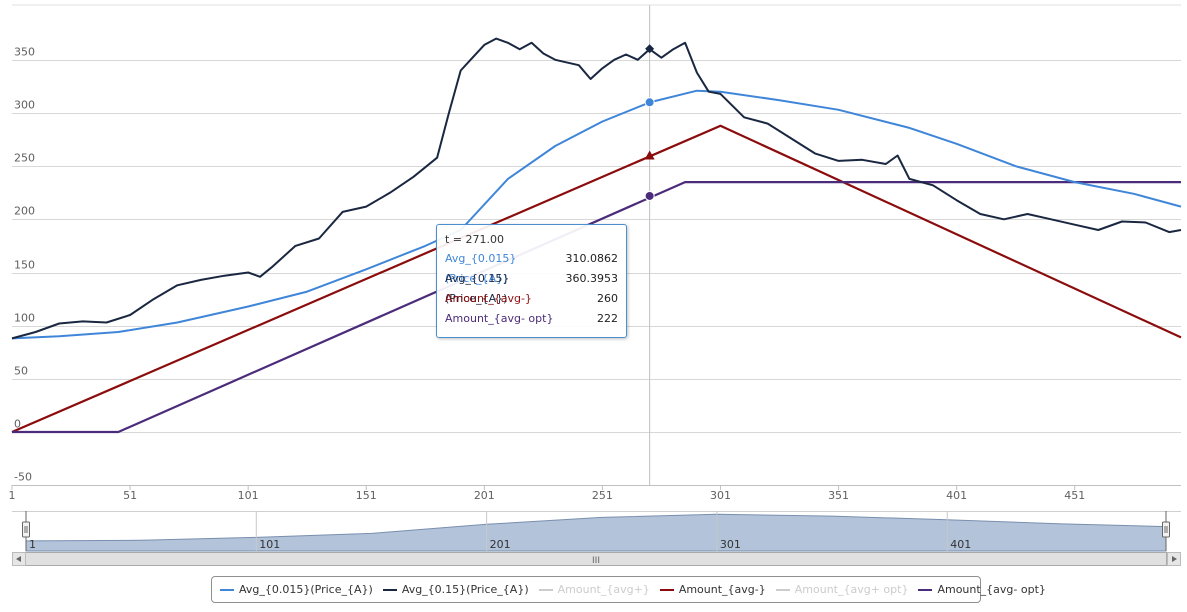  What do you see at coordinates (838, 495) in the screenshot?
I see `x-tick-label: 351` at bounding box center [838, 495].